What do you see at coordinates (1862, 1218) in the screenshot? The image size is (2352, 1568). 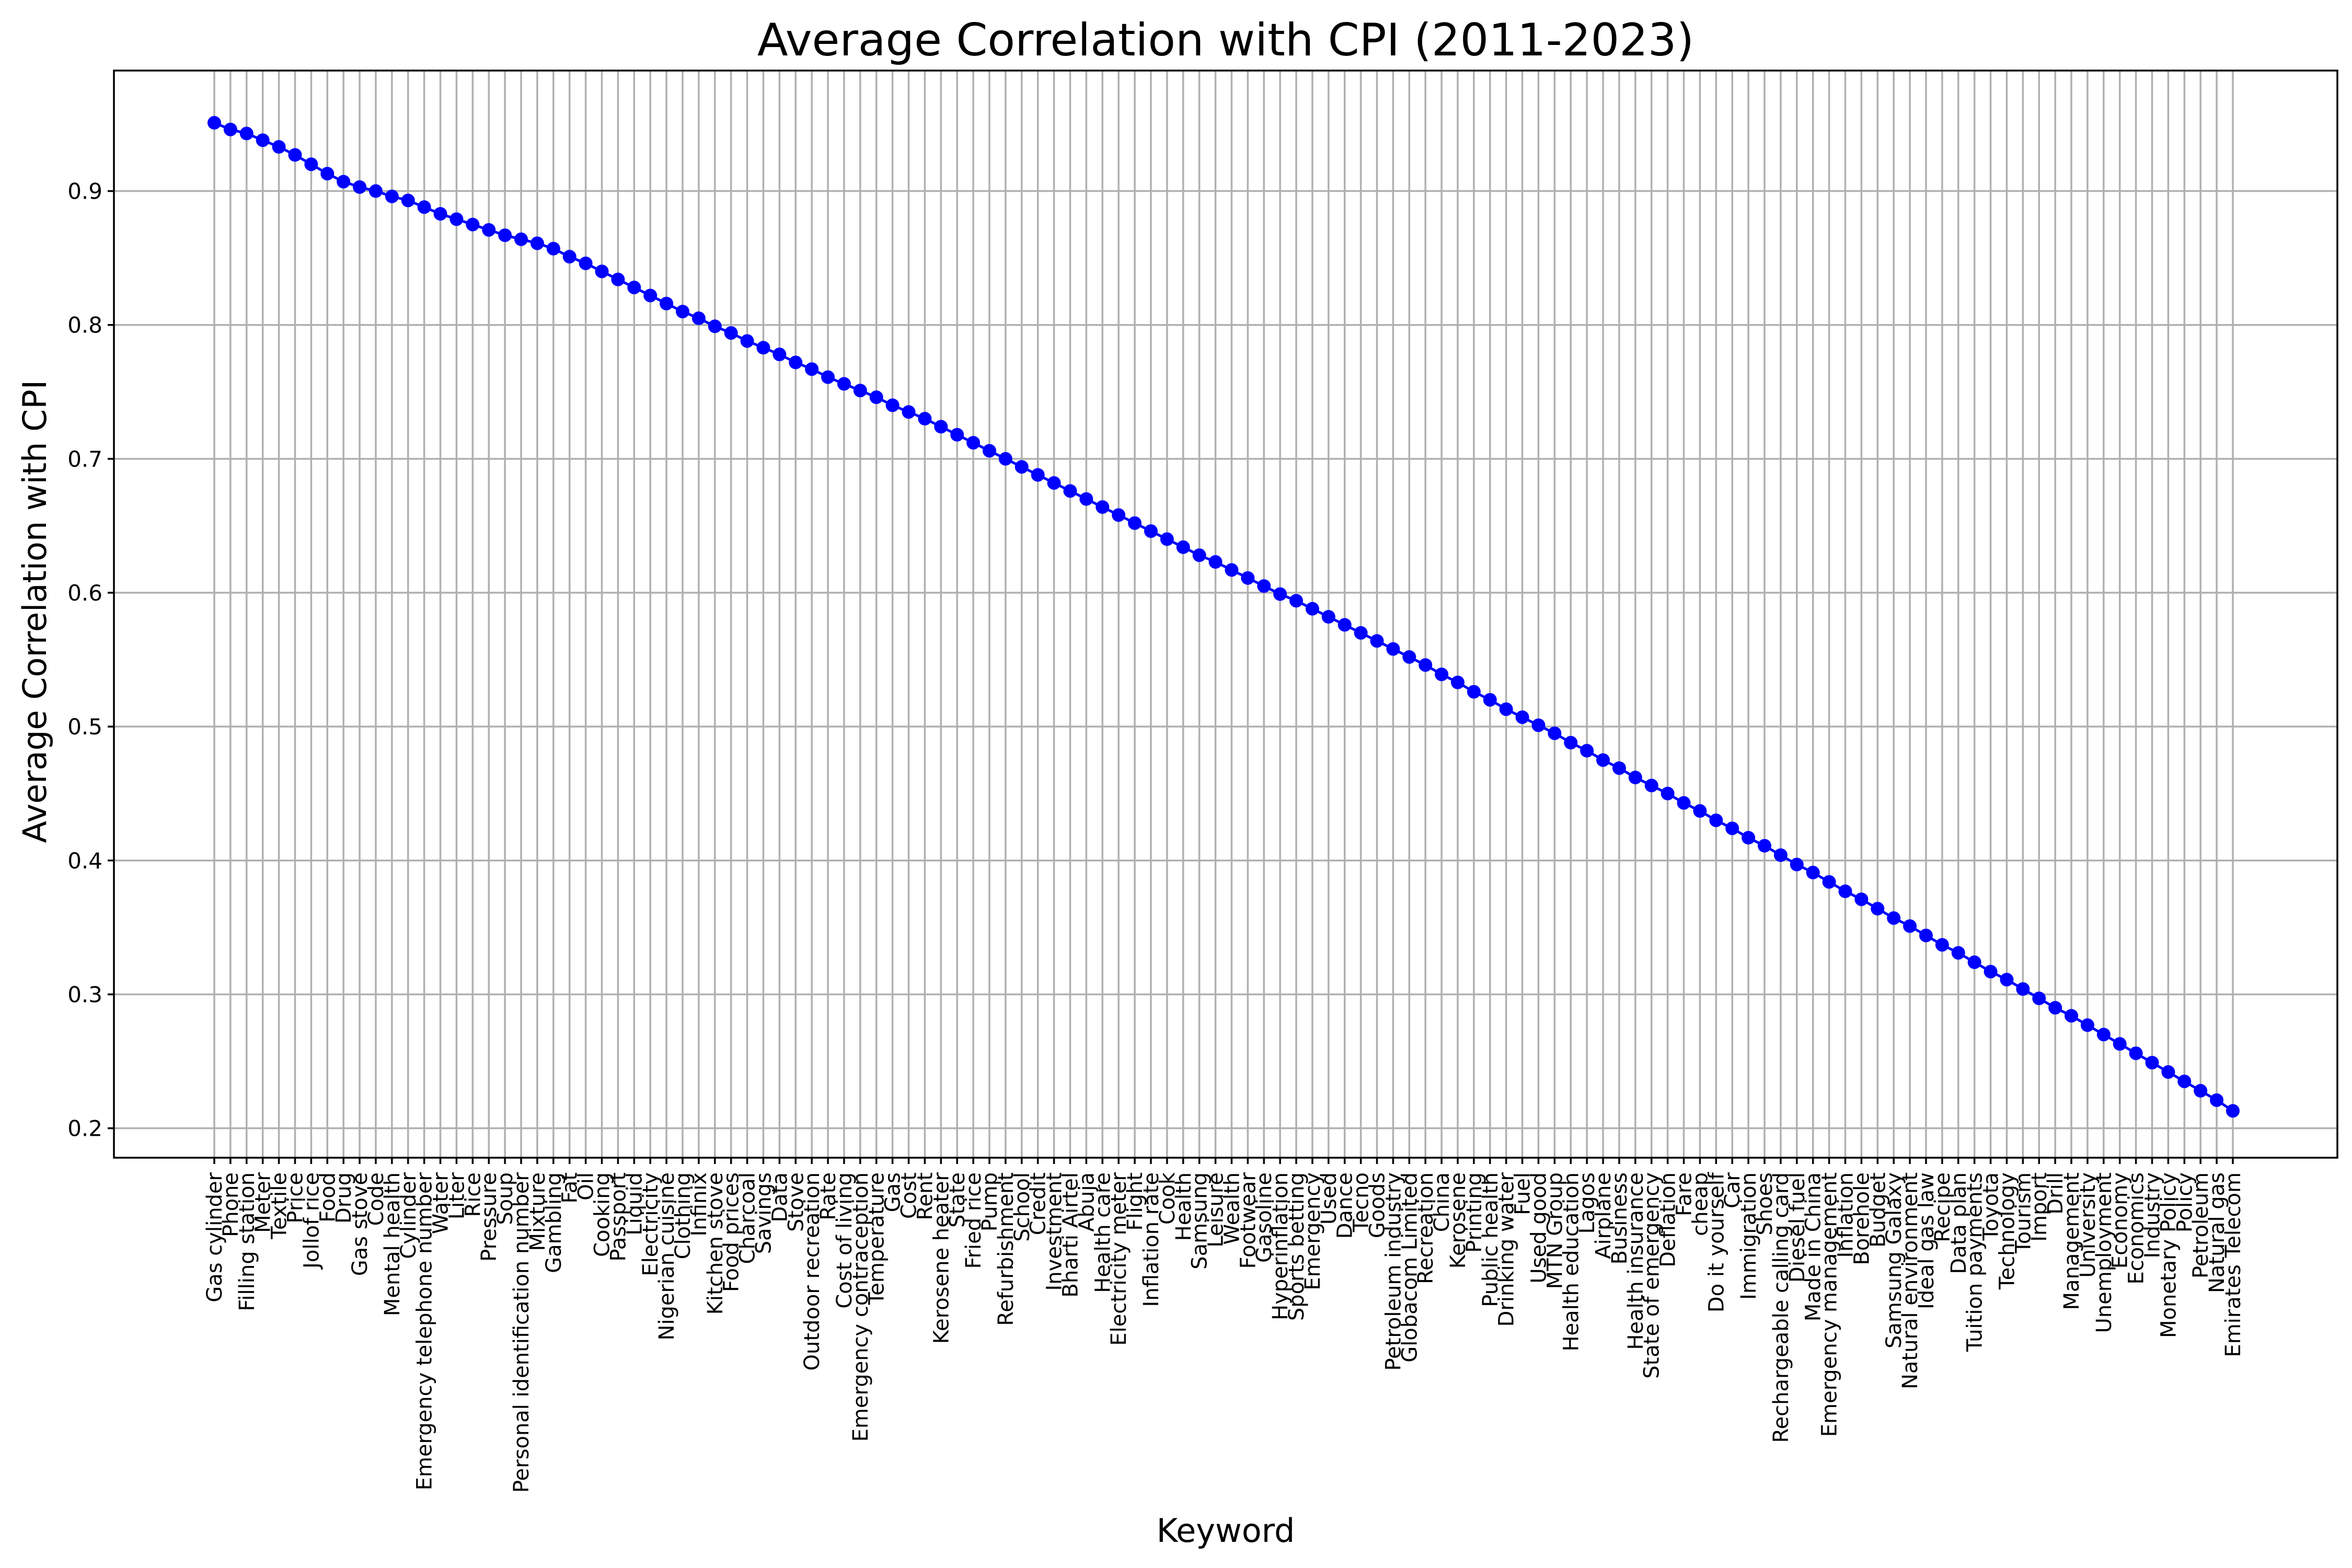 I see `x-tick-label: Borehole` at bounding box center [1862, 1218].